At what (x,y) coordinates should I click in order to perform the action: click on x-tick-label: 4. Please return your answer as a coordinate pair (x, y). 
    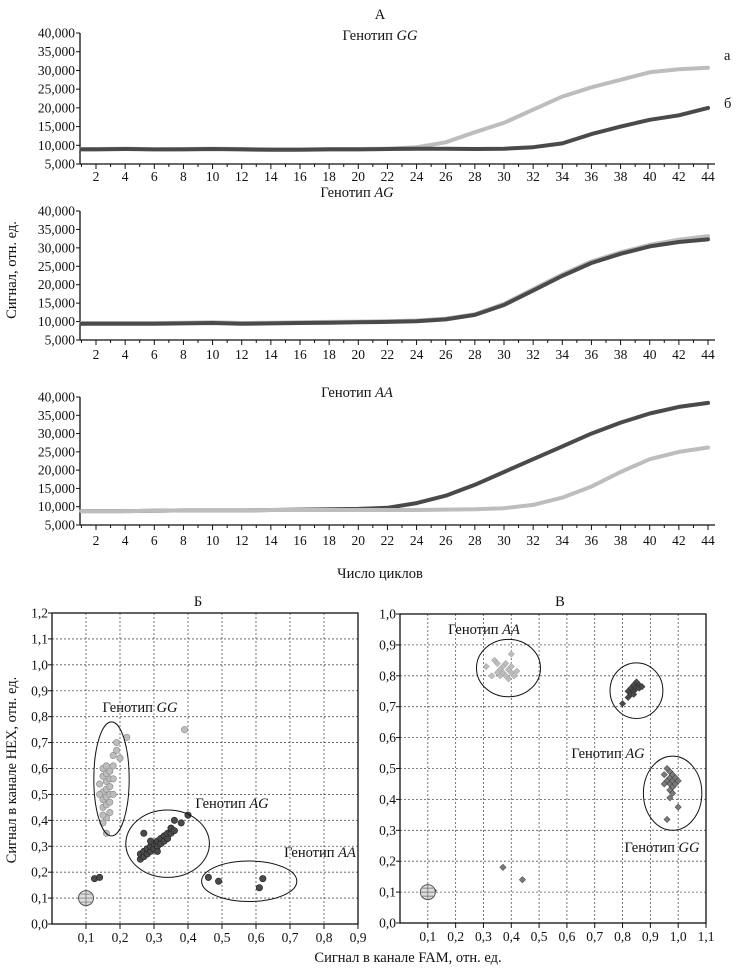
    Looking at the image, I should click on (125, 176).